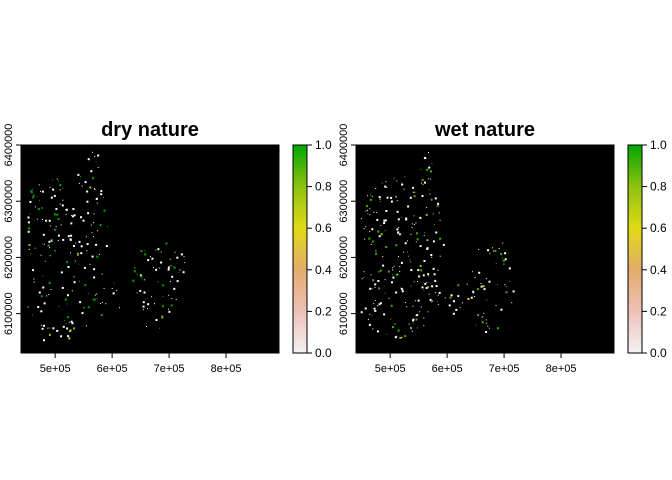 The width and height of the screenshot is (672, 480). I want to click on legend-tick-label: 0.0, so click(658, 353).